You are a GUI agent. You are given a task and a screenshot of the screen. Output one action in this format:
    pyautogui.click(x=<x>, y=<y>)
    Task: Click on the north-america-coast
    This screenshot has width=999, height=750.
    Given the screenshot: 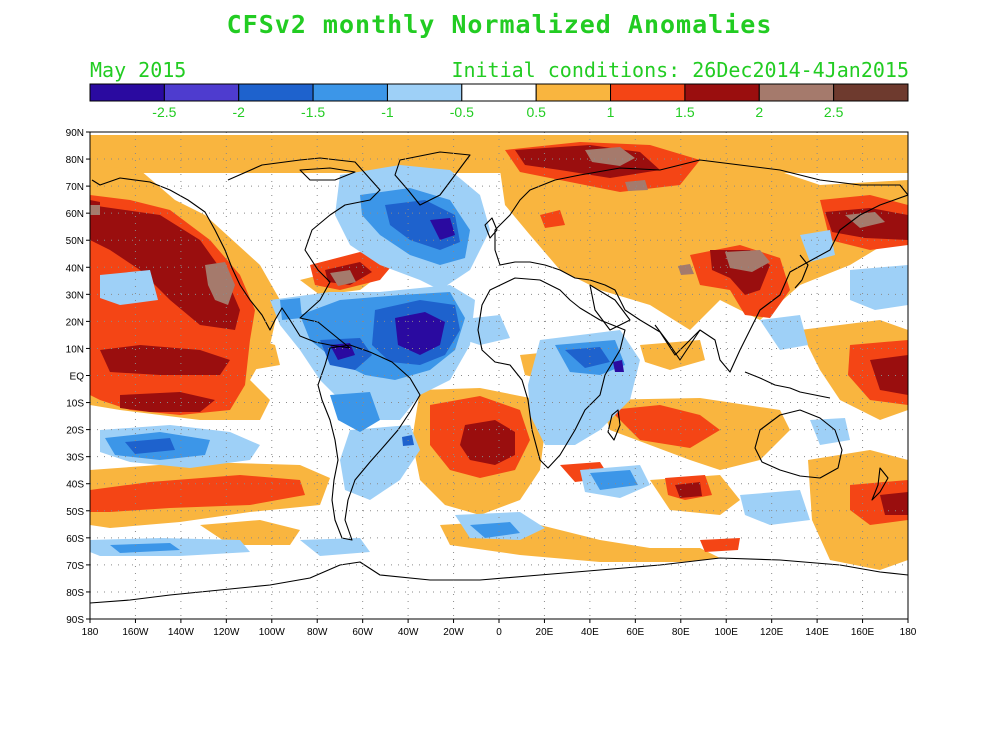 What is the action you would take?
    pyautogui.click(x=236, y=253)
    